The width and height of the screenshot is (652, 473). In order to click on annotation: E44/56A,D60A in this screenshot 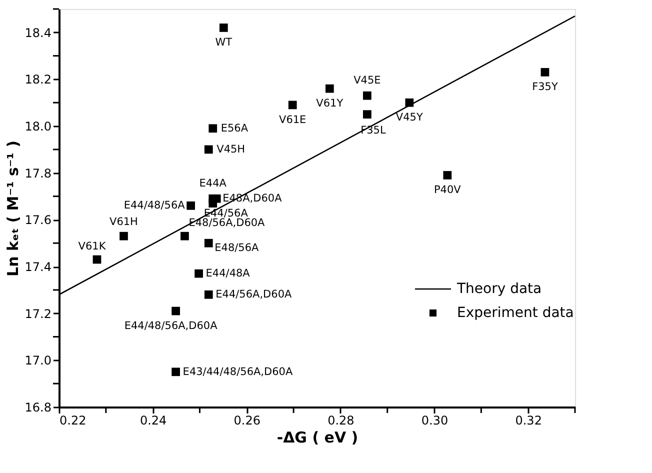, I will do `click(254, 294)`.